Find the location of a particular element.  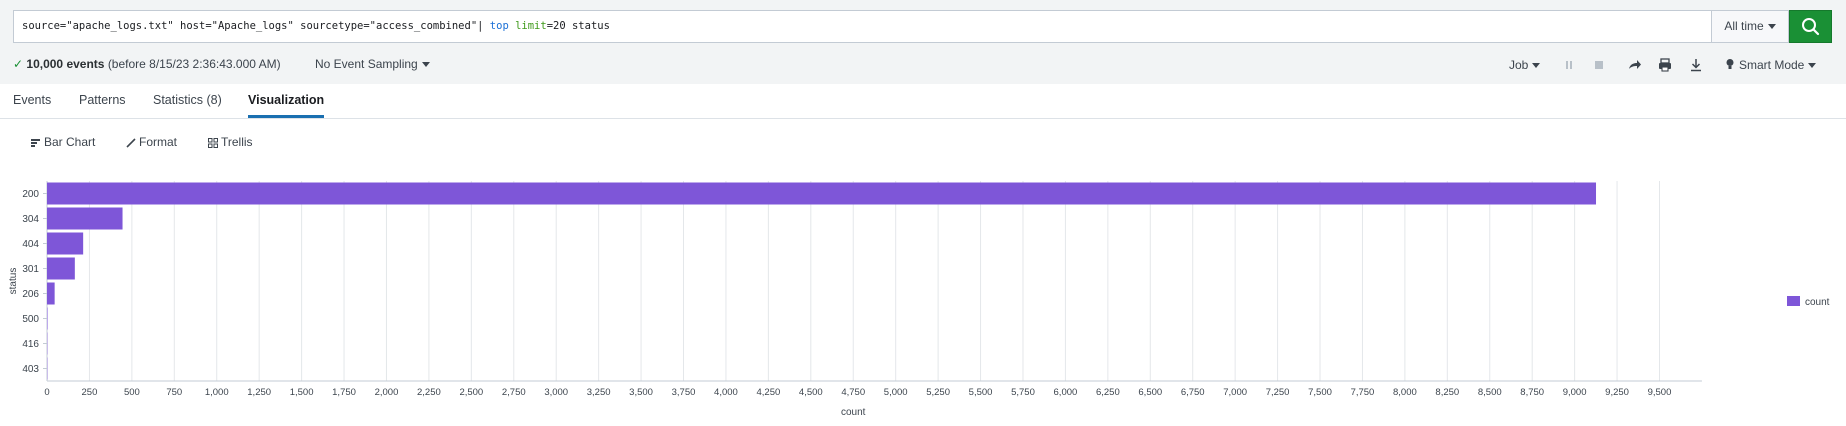

x-tick-label: 9,000 is located at coordinates (1575, 392).